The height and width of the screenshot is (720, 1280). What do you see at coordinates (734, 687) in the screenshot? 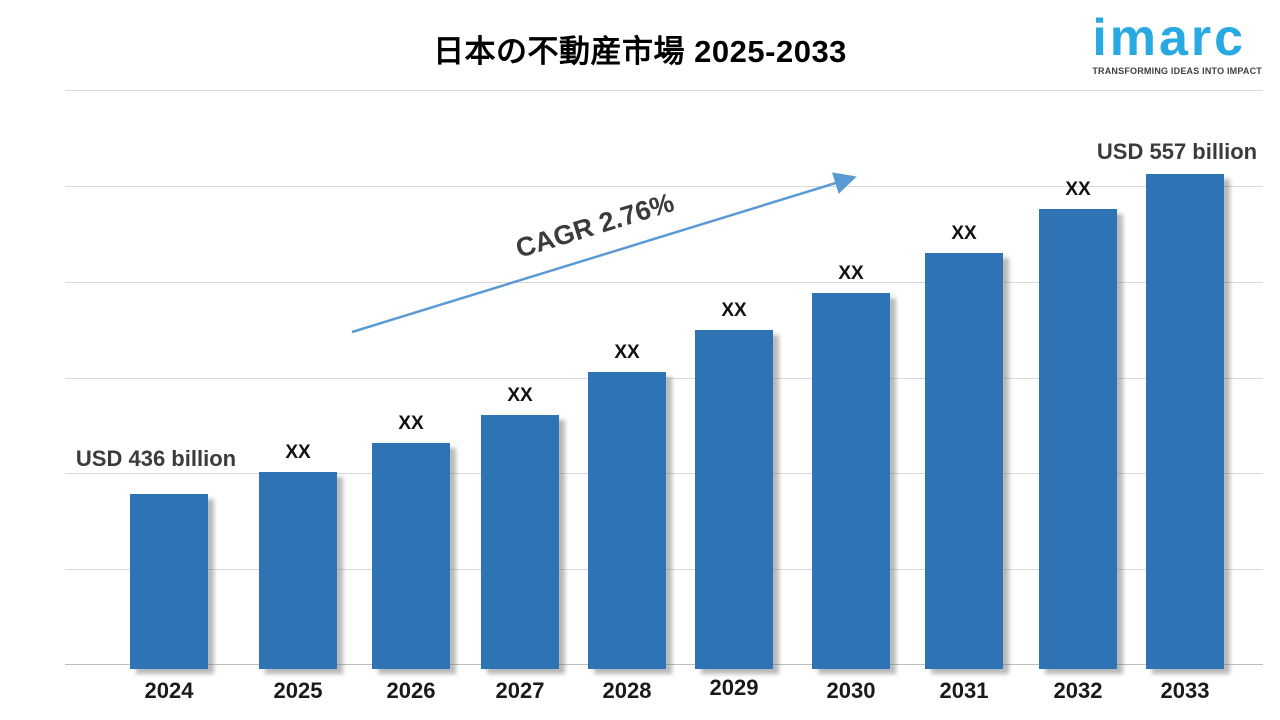
I see `x-axis-label-2029: 2029` at bounding box center [734, 687].